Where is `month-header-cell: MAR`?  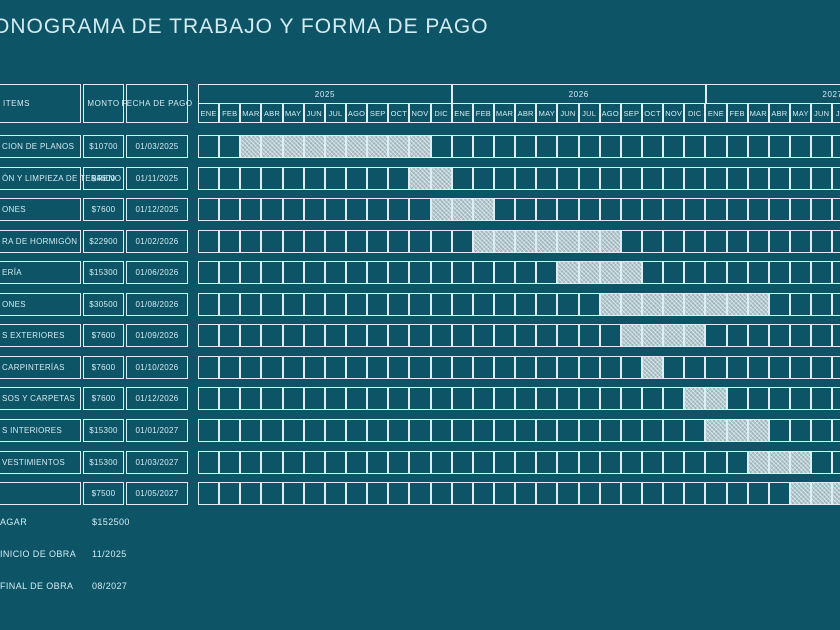
month-header-cell: MAR is located at coordinates (758, 113).